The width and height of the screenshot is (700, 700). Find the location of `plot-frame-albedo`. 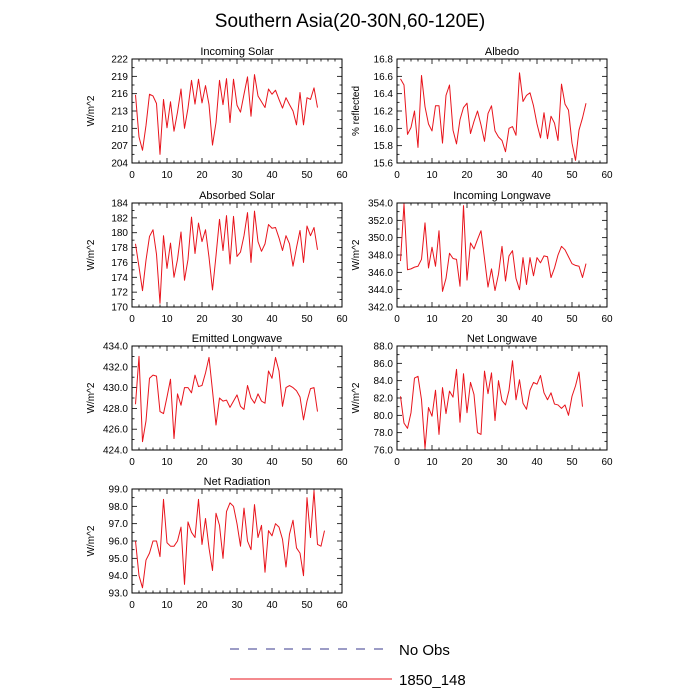

plot-frame-albedo is located at coordinates (502, 111).